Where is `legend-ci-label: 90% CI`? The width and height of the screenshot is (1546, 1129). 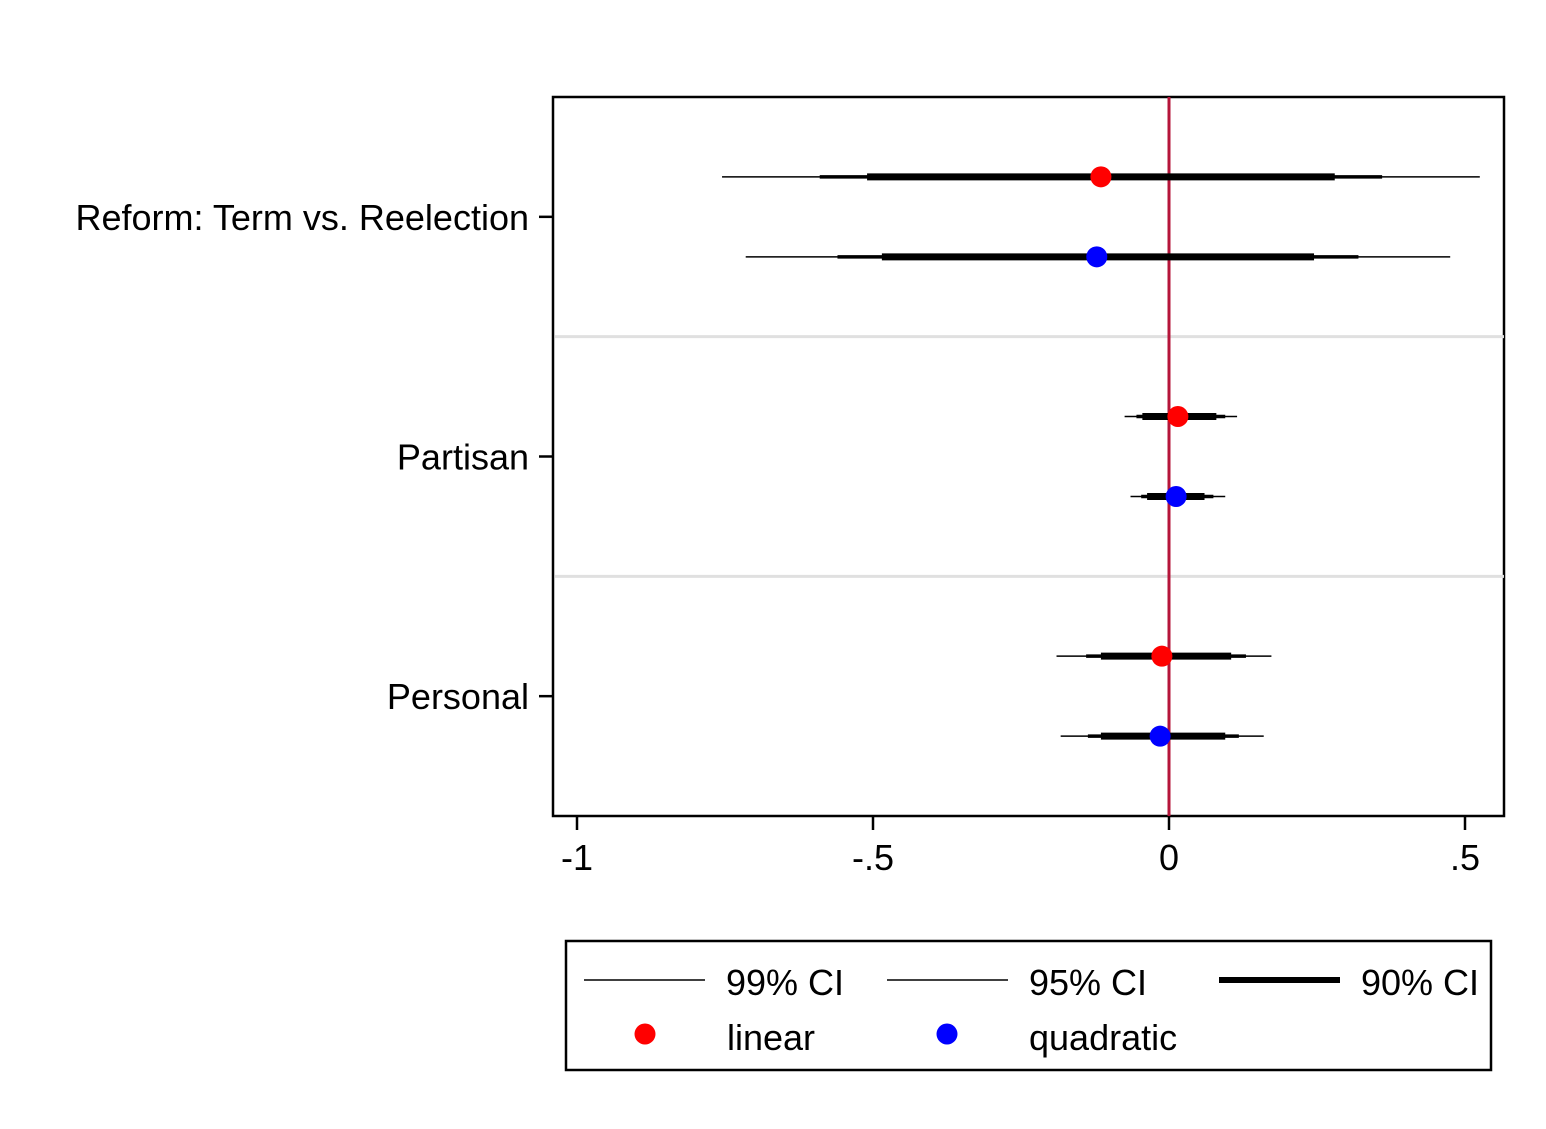
legend-ci-label: 90% CI is located at coordinates (1420, 982).